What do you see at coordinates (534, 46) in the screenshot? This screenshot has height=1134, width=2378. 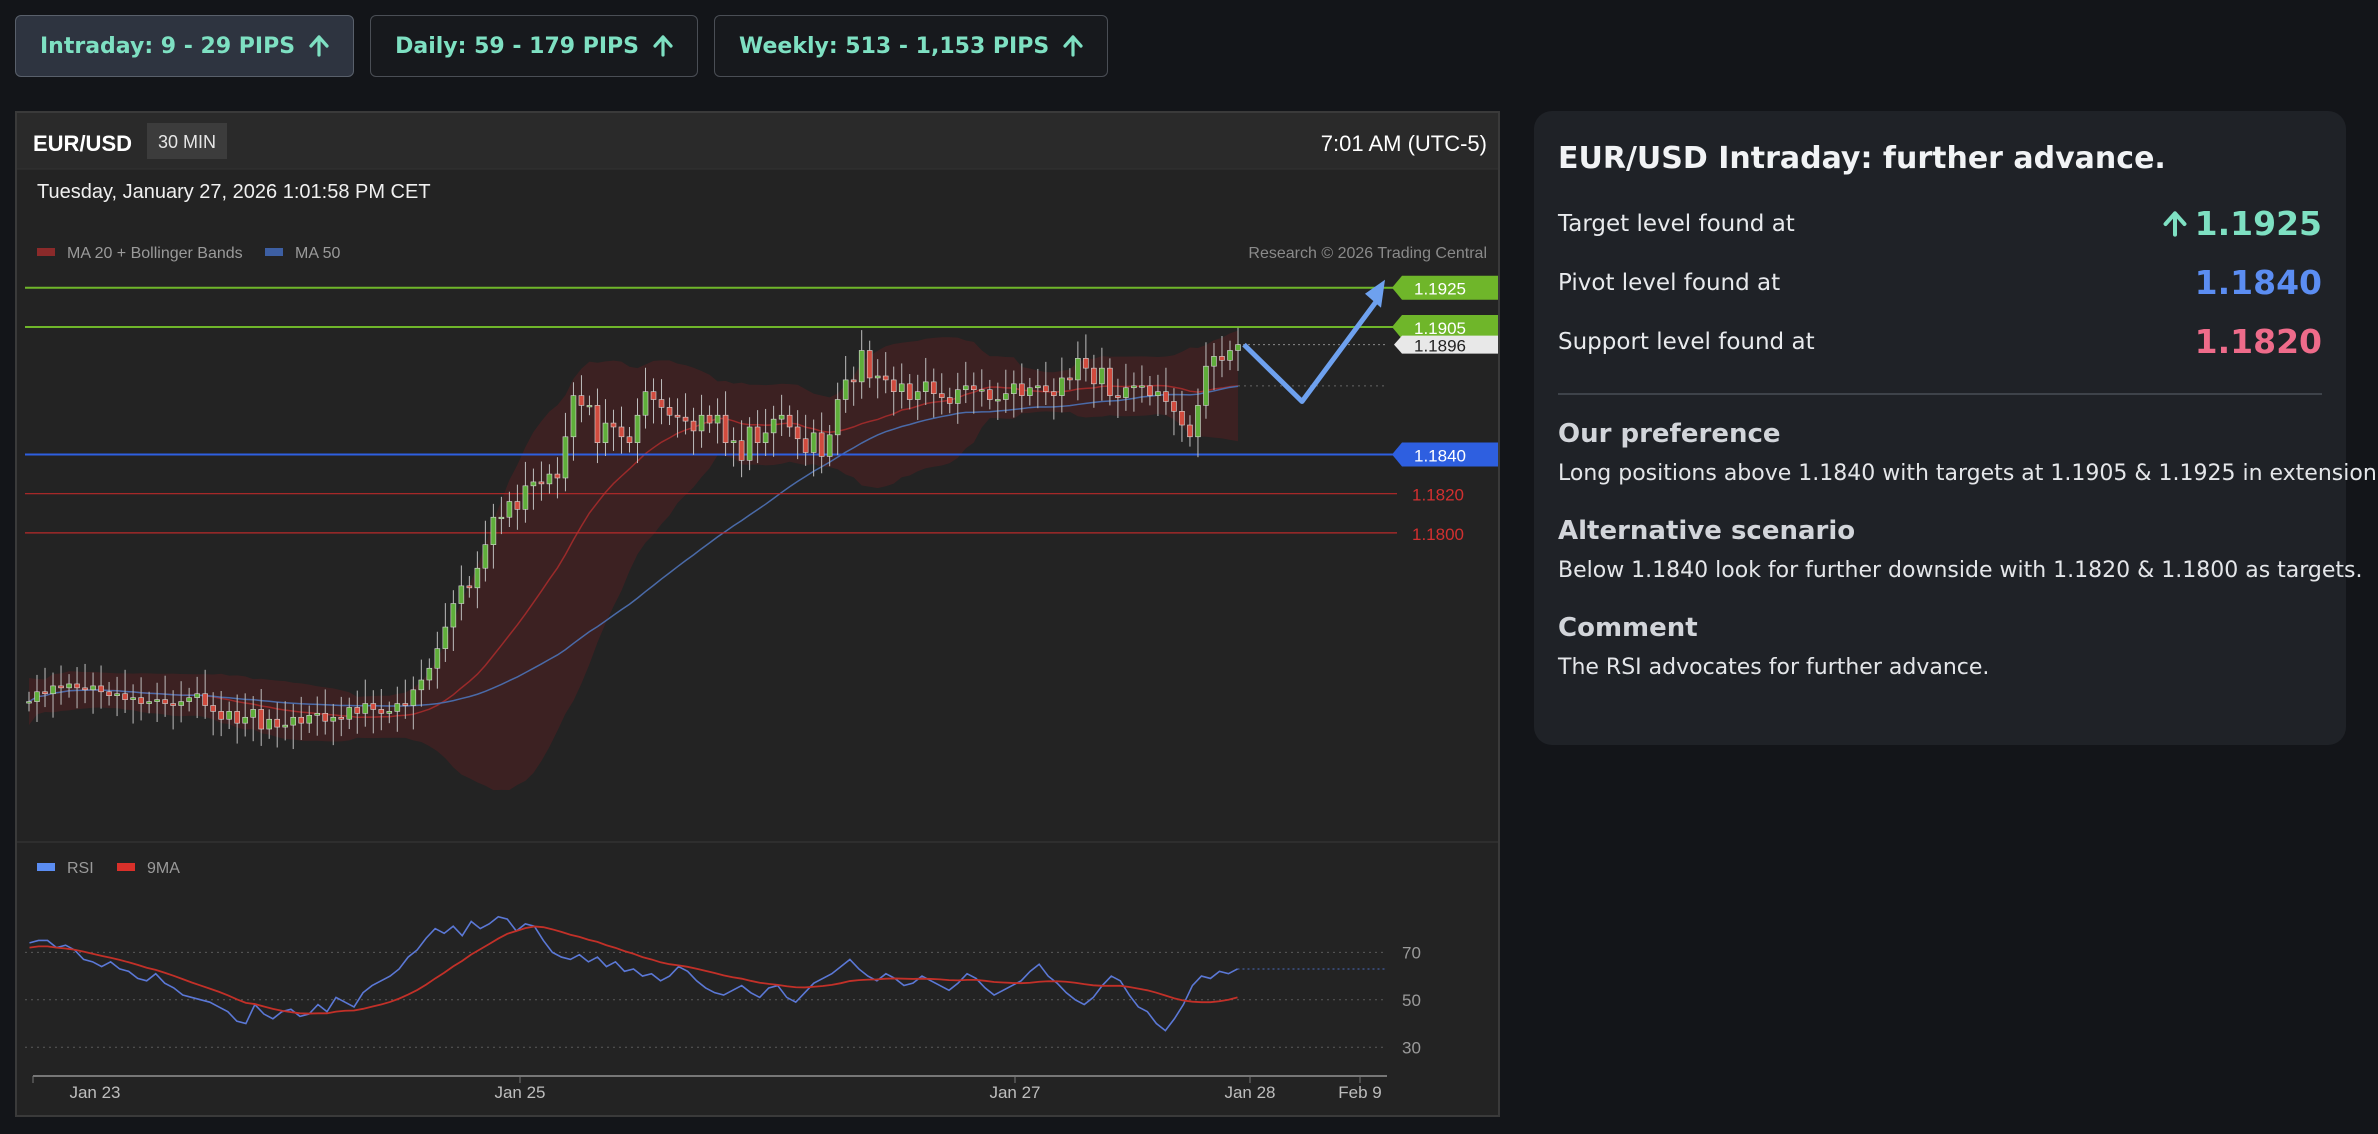 I see `tab-daily: Daily: 59 - 179 PIPS` at bounding box center [534, 46].